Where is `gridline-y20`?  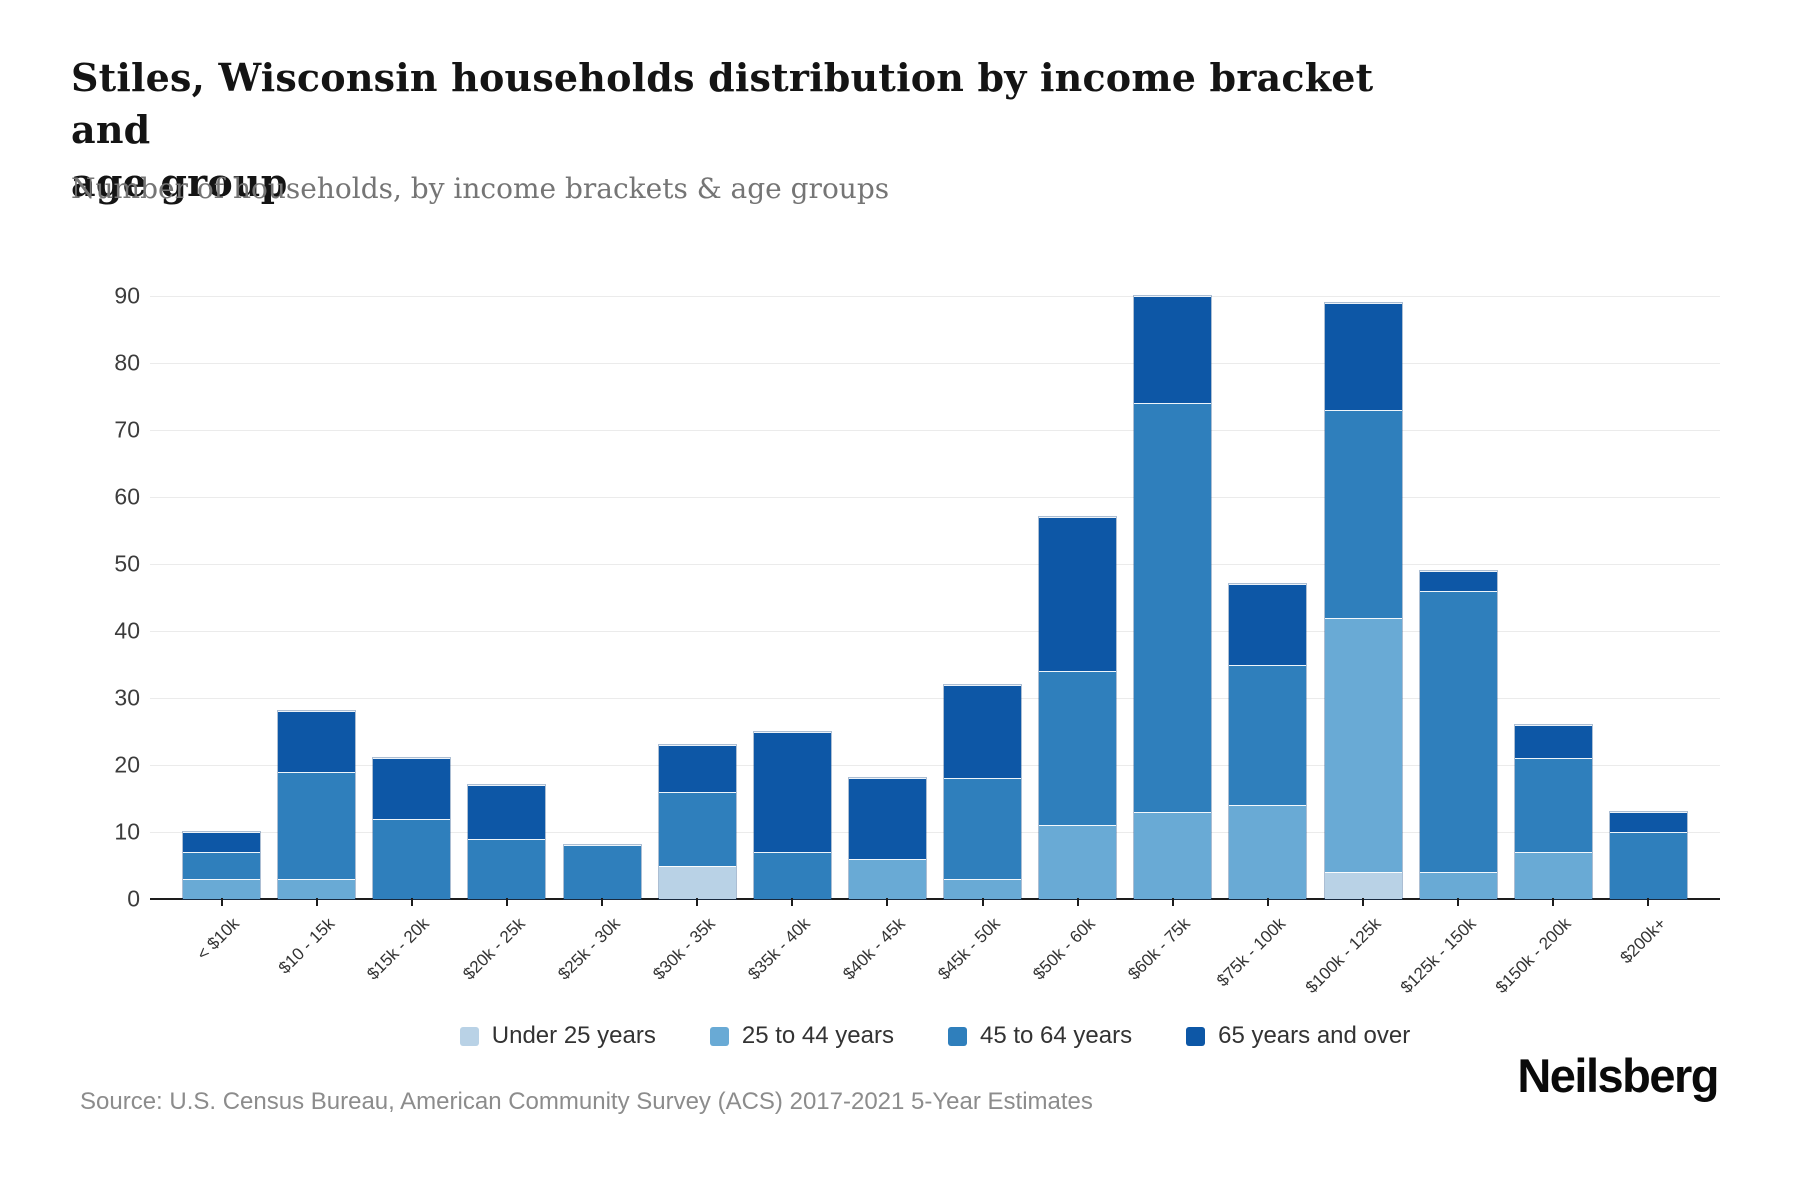 gridline-y20 is located at coordinates (935, 765).